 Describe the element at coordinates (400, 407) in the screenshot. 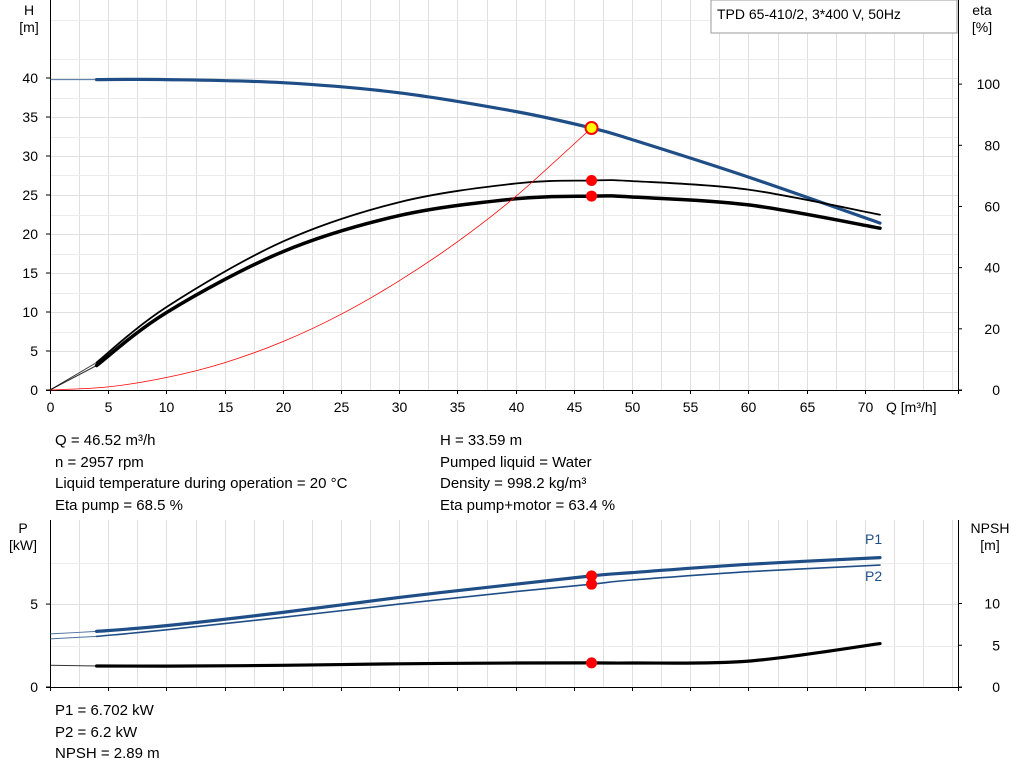

I see `x-tick-label: 30` at that location.